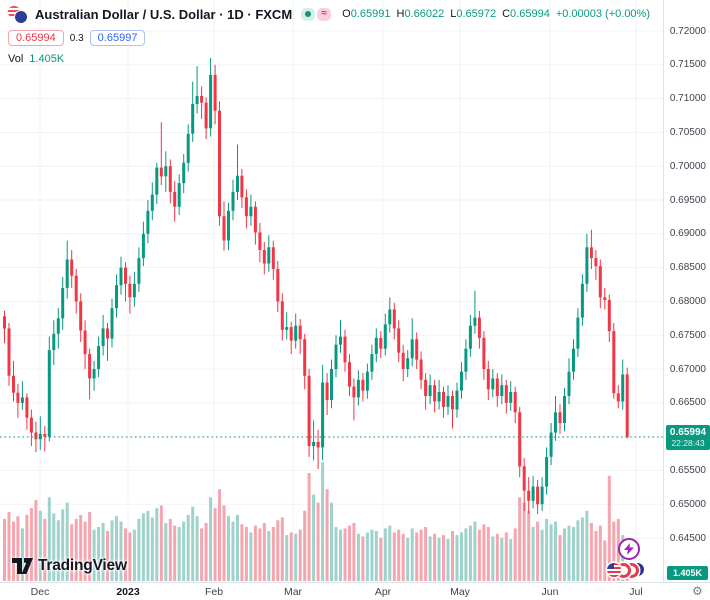  What do you see at coordinates (628, 571) in the screenshot?
I see `flags-button` at bounding box center [628, 571].